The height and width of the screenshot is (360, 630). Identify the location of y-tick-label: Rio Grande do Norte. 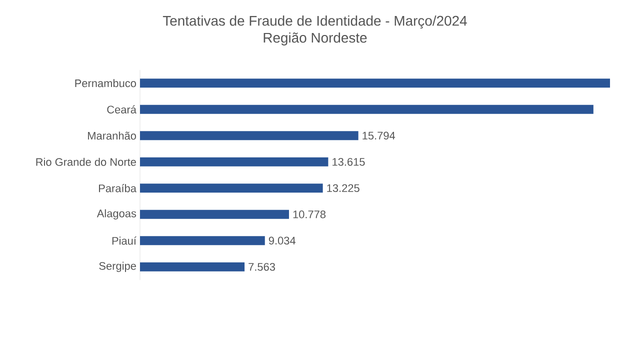
(86, 162).